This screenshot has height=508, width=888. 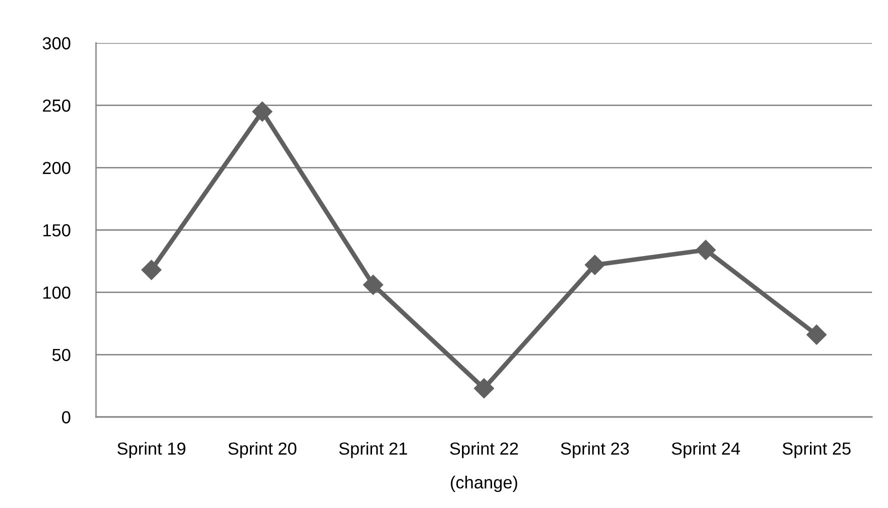 What do you see at coordinates (706, 450) in the screenshot?
I see `x-tick-label: Sprint 24` at bounding box center [706, 450].